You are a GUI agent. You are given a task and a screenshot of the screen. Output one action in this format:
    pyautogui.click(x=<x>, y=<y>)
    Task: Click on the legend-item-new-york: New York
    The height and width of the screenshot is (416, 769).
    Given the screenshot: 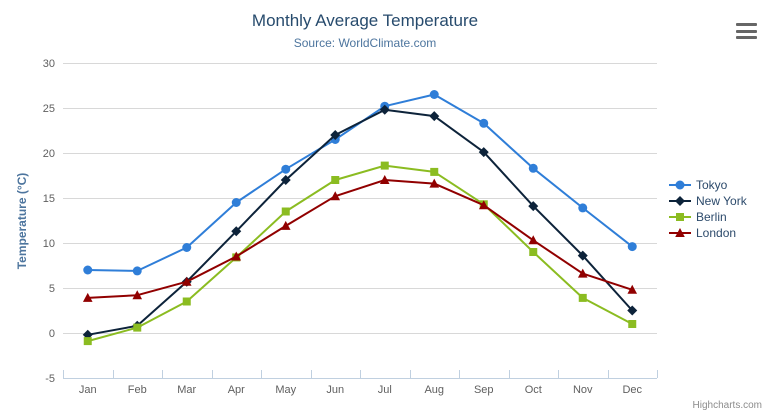 What is the action you would take?
    pyautogui.click(x=708, y=201)
    